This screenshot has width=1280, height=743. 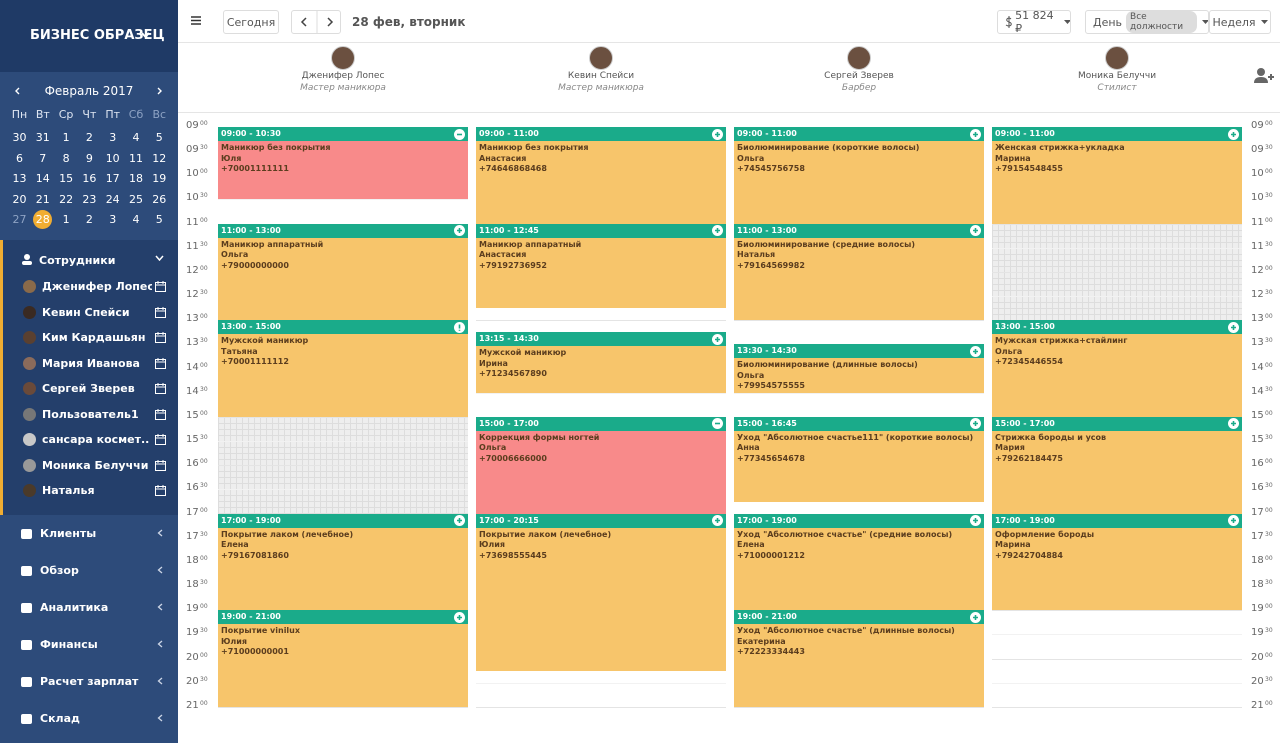 I want to click on menu-item: Склад, so click(x=60, y=718).